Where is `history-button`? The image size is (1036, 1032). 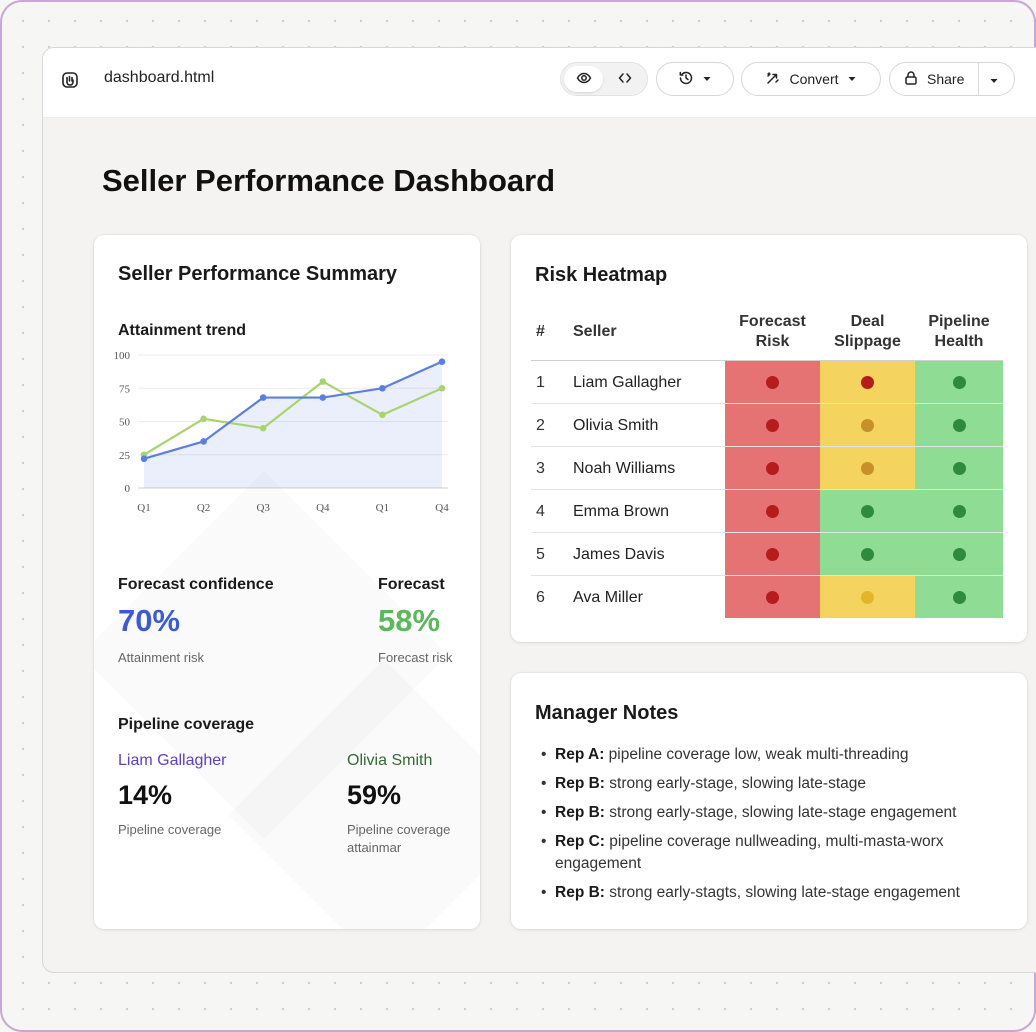
history-button is located at coordinates (695, 79).